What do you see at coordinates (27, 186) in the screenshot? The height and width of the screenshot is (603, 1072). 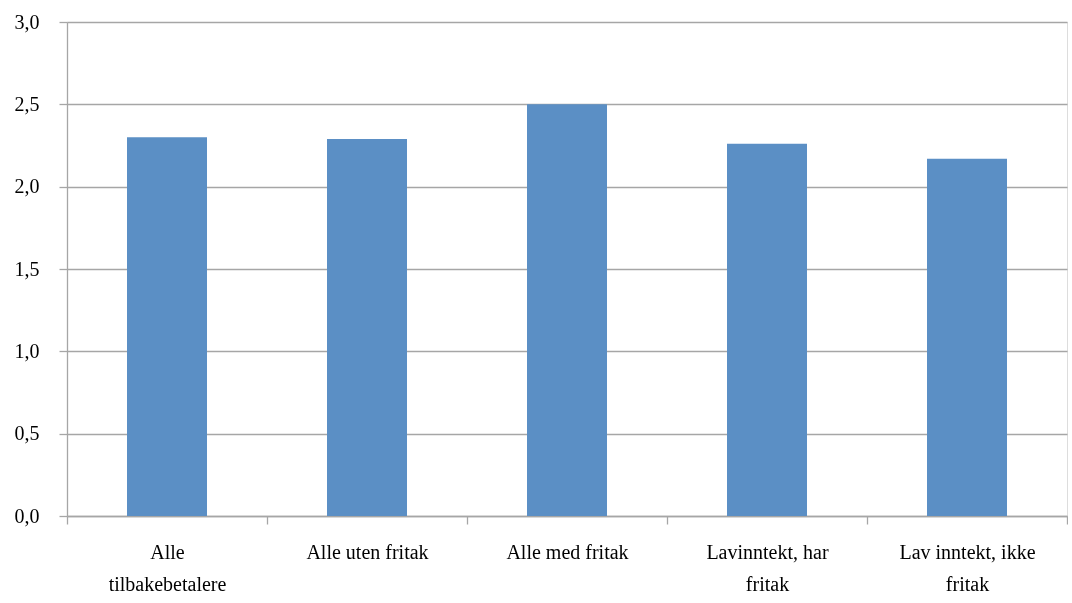 I see `y-tick-label: 2,0` at bounding box center [27, 186].